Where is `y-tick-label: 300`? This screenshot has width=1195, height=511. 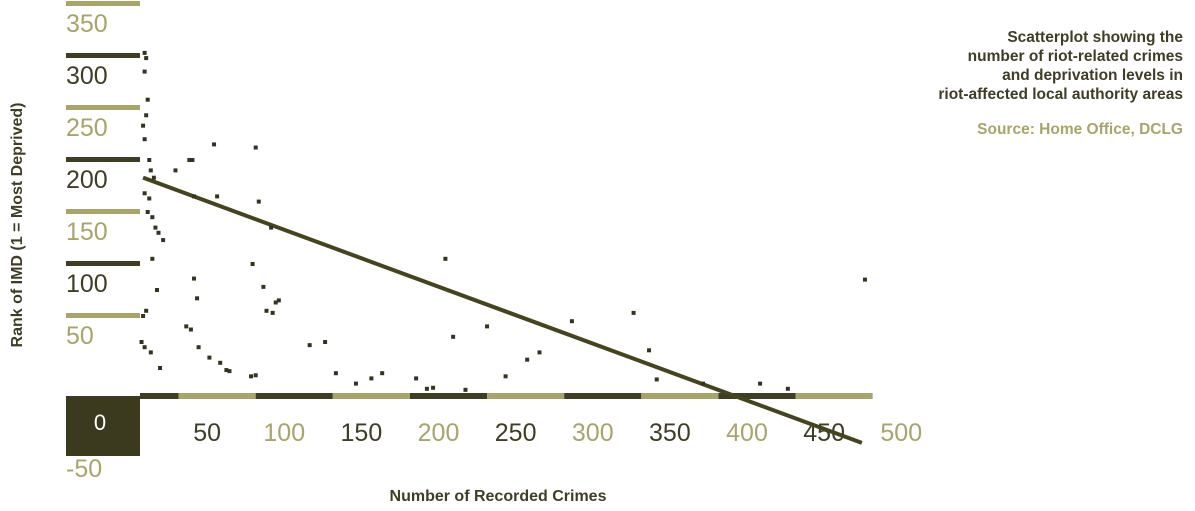
y-tick-label: 300 is located at coordinates (87, 76).